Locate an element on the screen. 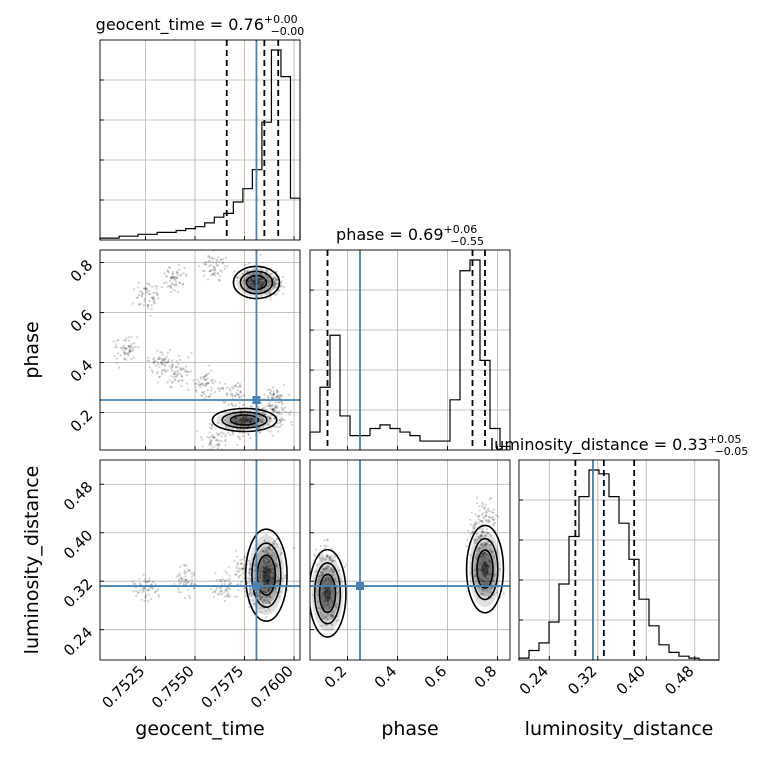 This screenshot has width=760, height=760. histogram-geocent_time is located at coordinates (200, 144).